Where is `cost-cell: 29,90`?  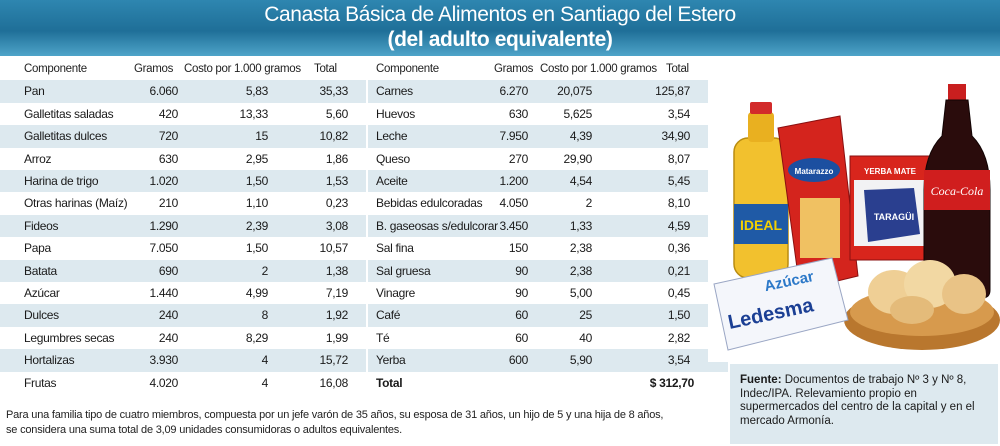
cost-cell: 29,90 is located at coordinates (577, 158).